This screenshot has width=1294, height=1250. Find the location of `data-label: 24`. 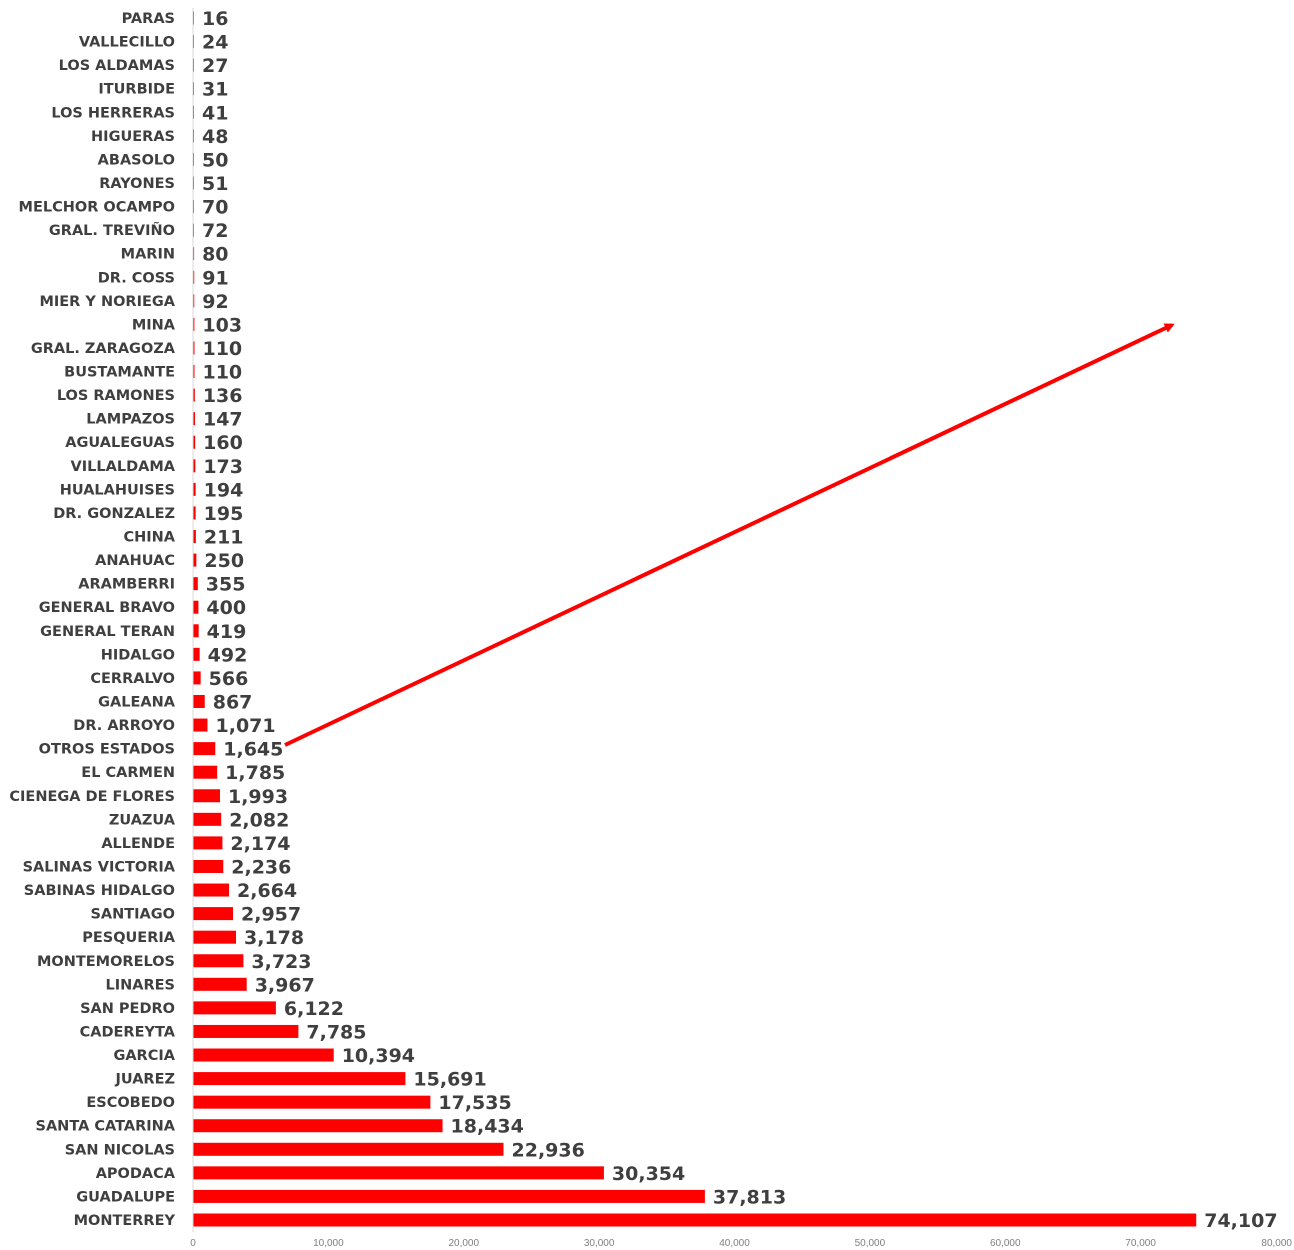

data-label: 24 is located at coordinates (215, 43).